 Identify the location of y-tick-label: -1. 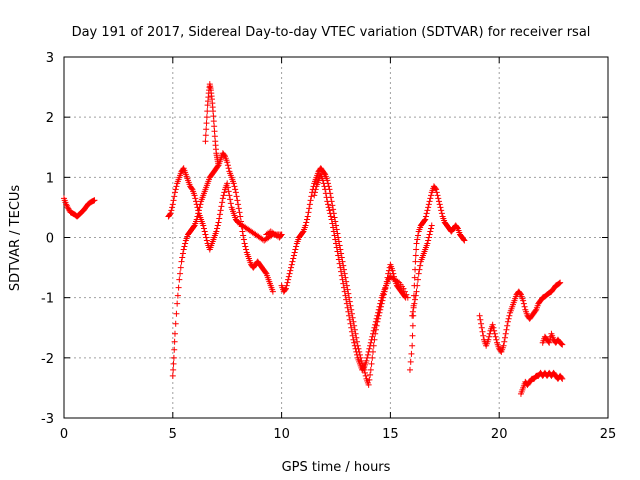
(47, 299).